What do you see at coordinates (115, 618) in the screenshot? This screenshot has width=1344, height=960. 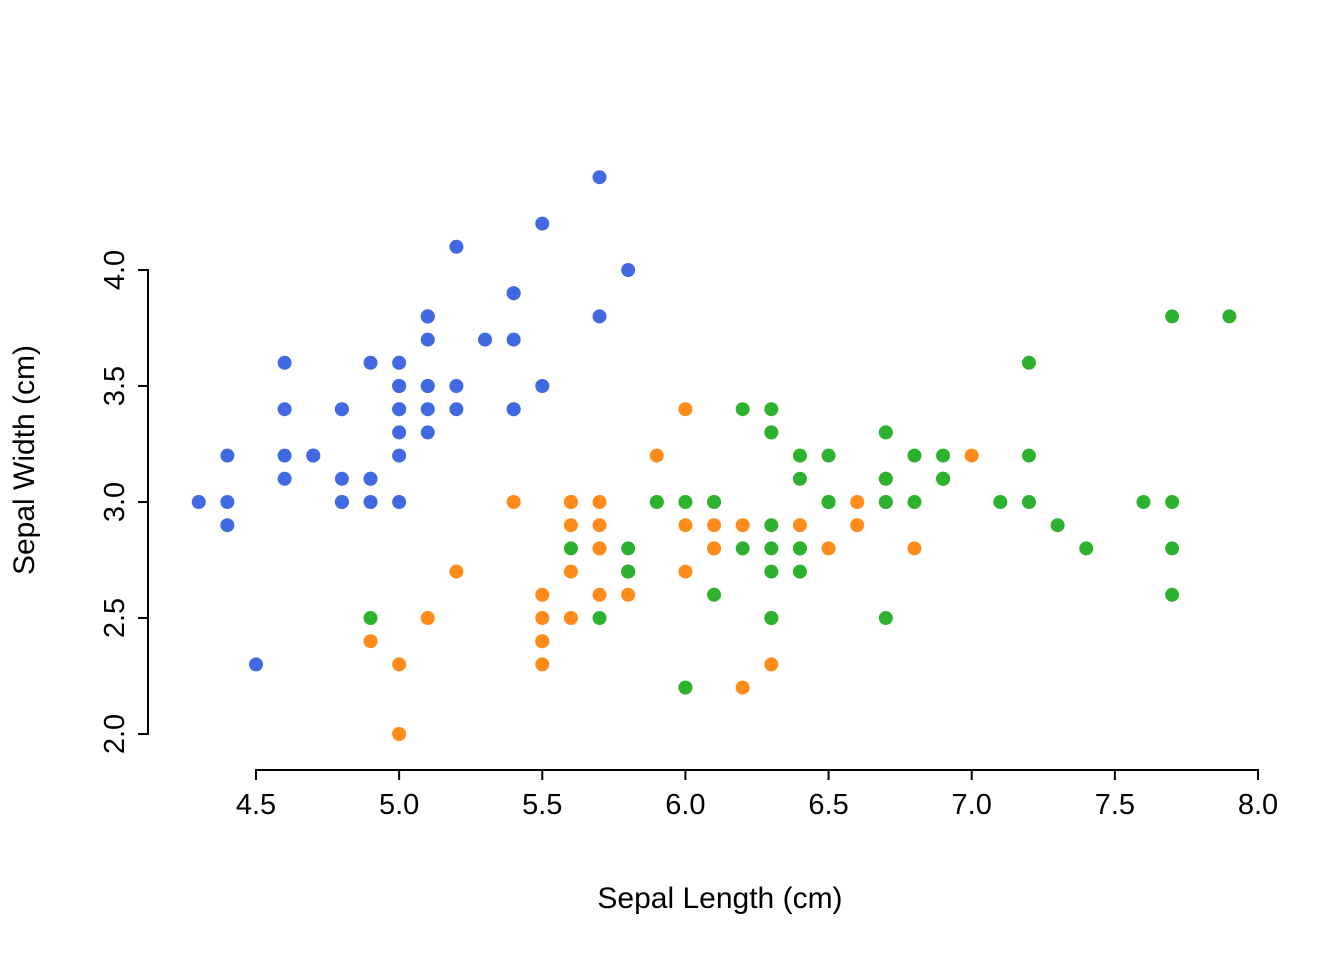 I see `y-tick-label: 2.5` at bounding box center [115, 618].